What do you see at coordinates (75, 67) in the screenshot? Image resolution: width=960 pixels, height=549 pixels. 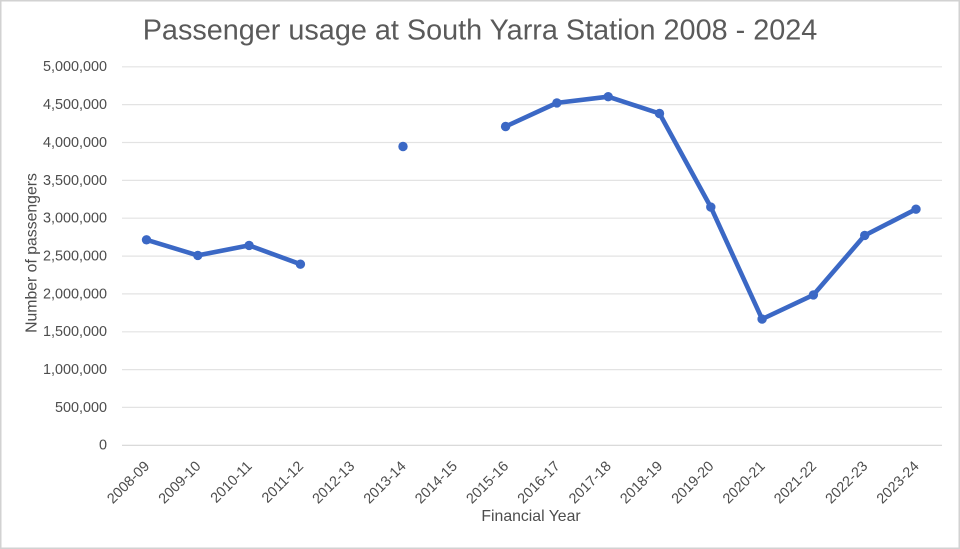 I see `svg-text: 5,000,000` at bounding box center [75, 67].